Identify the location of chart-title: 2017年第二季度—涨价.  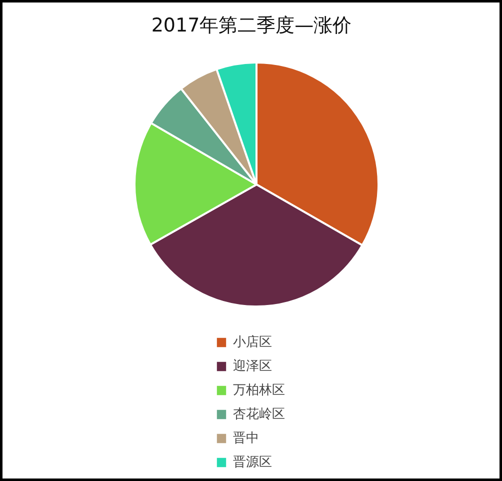
(251, 25).